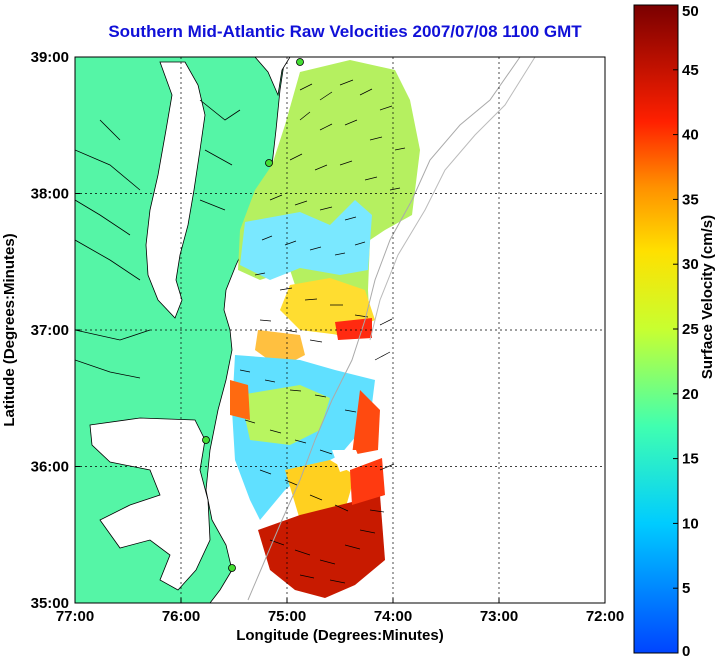 This screenshot has height=659, width=724. Describe the element at coordinates (690, 199) in the screenshot. I see `colorbar-tick-label: 35` at that location.